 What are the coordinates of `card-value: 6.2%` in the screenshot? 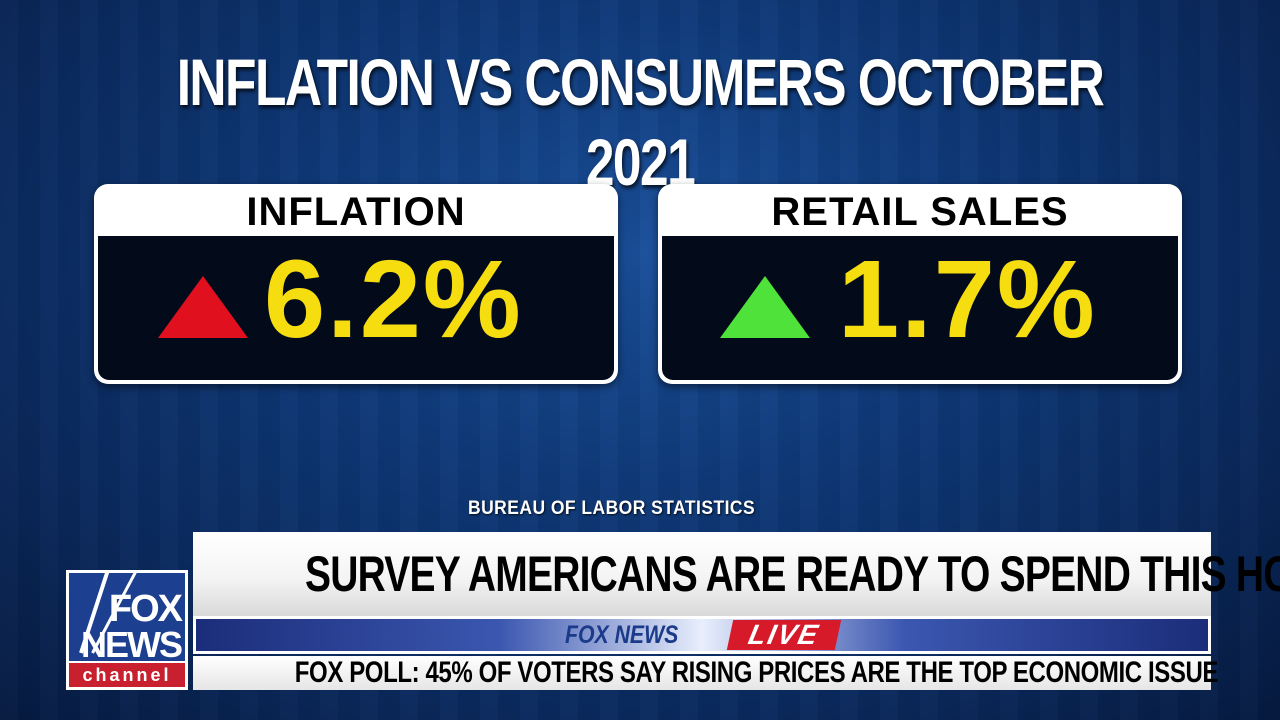 It's located at (393, 299).